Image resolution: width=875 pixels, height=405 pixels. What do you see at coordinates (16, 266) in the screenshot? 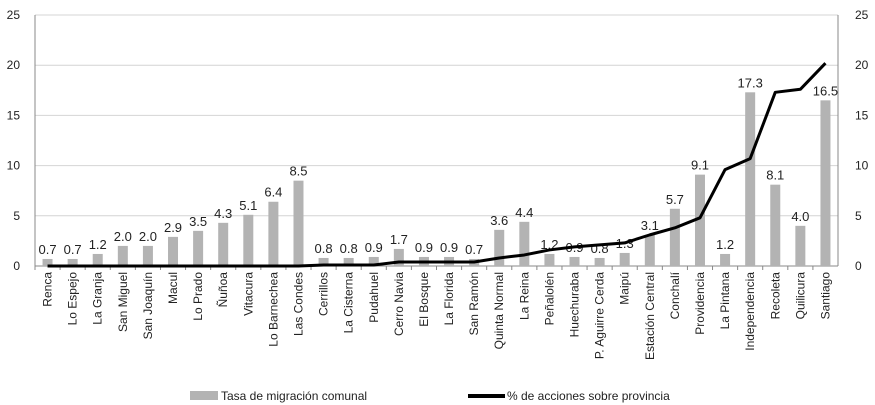
I see `y-left-tick-label: 0` at bounding box center [16, 266].